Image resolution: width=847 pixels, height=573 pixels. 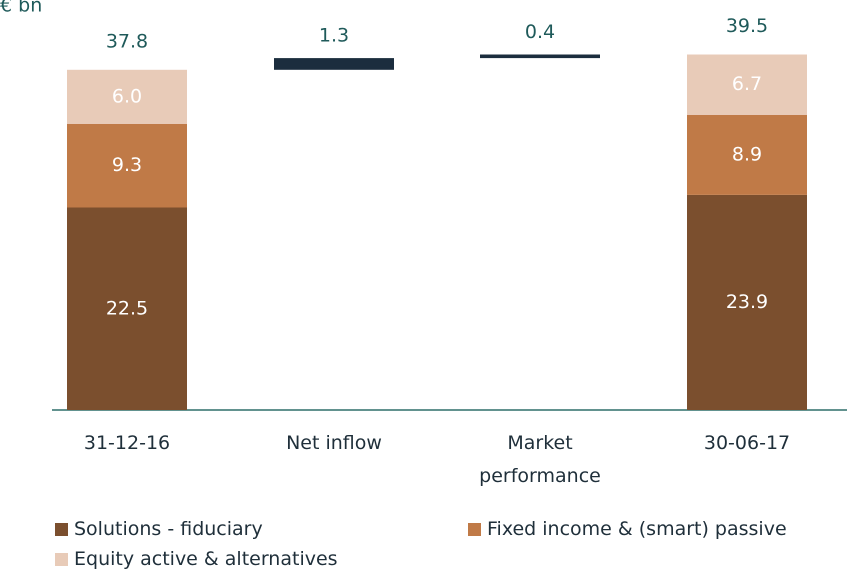 I want to click on segment-label: 9.3, so click(x=127, y=165).